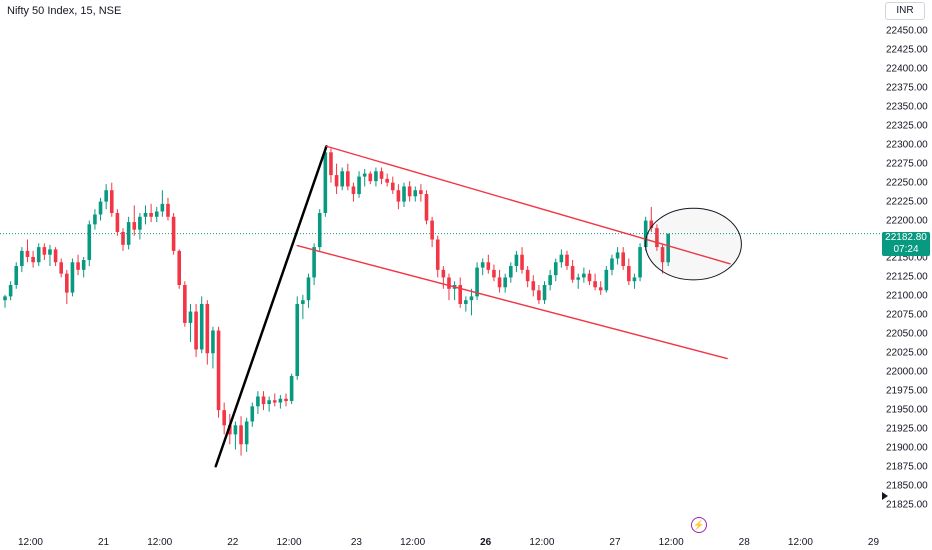  What do you see at coordinates (699, 525) in the screenshot?
I see `lightning-icon: ⚡` at bounding box center [699, 525].